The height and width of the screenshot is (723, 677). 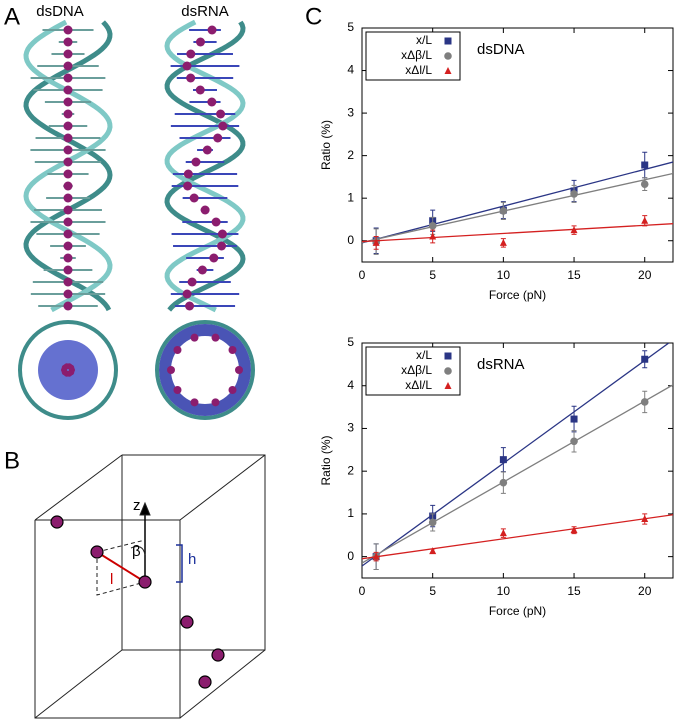 I want to click on legend-label: x/L, so click(x=424, y=355).